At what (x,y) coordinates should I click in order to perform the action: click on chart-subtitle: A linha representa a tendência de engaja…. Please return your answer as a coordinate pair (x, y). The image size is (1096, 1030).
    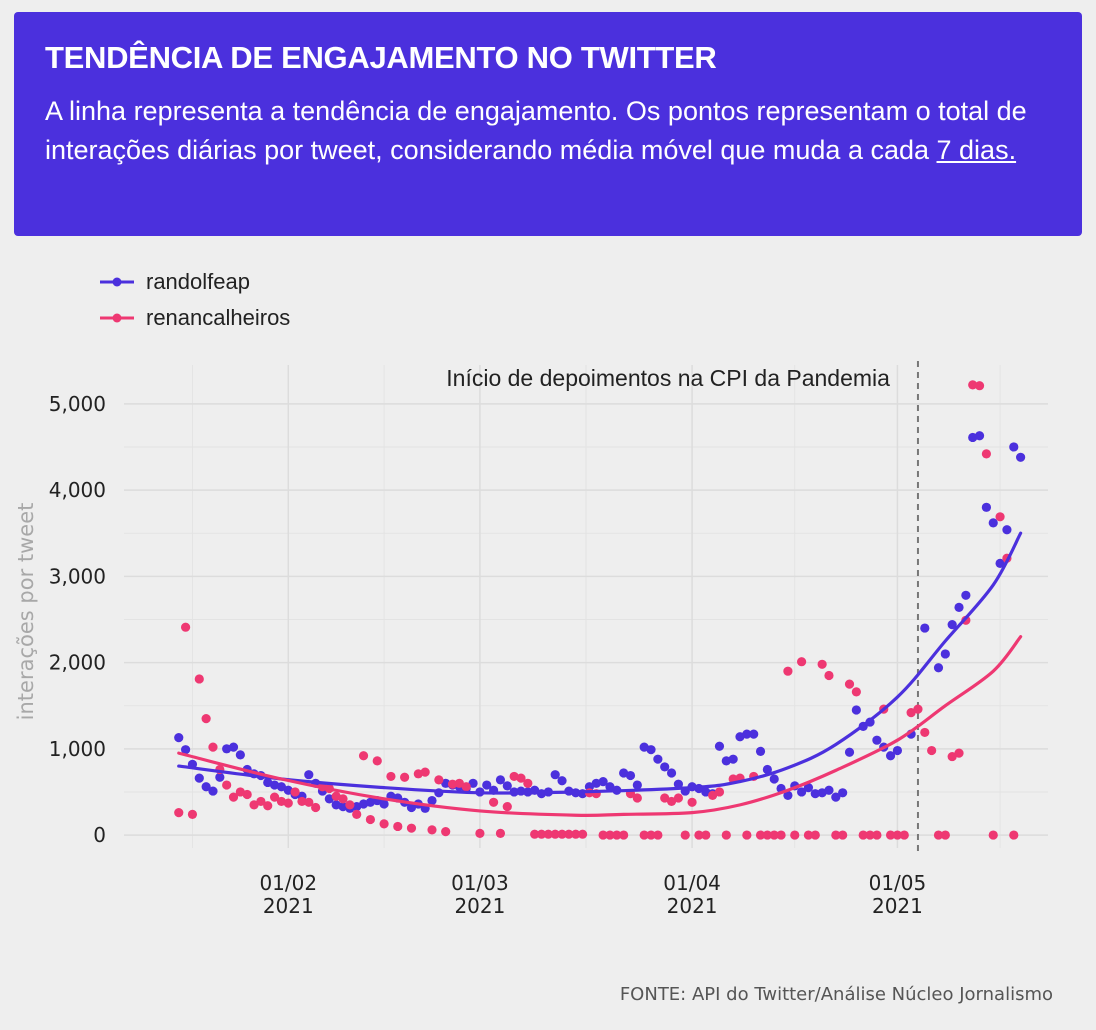
    Looking at the image, I should click on (560, 131).